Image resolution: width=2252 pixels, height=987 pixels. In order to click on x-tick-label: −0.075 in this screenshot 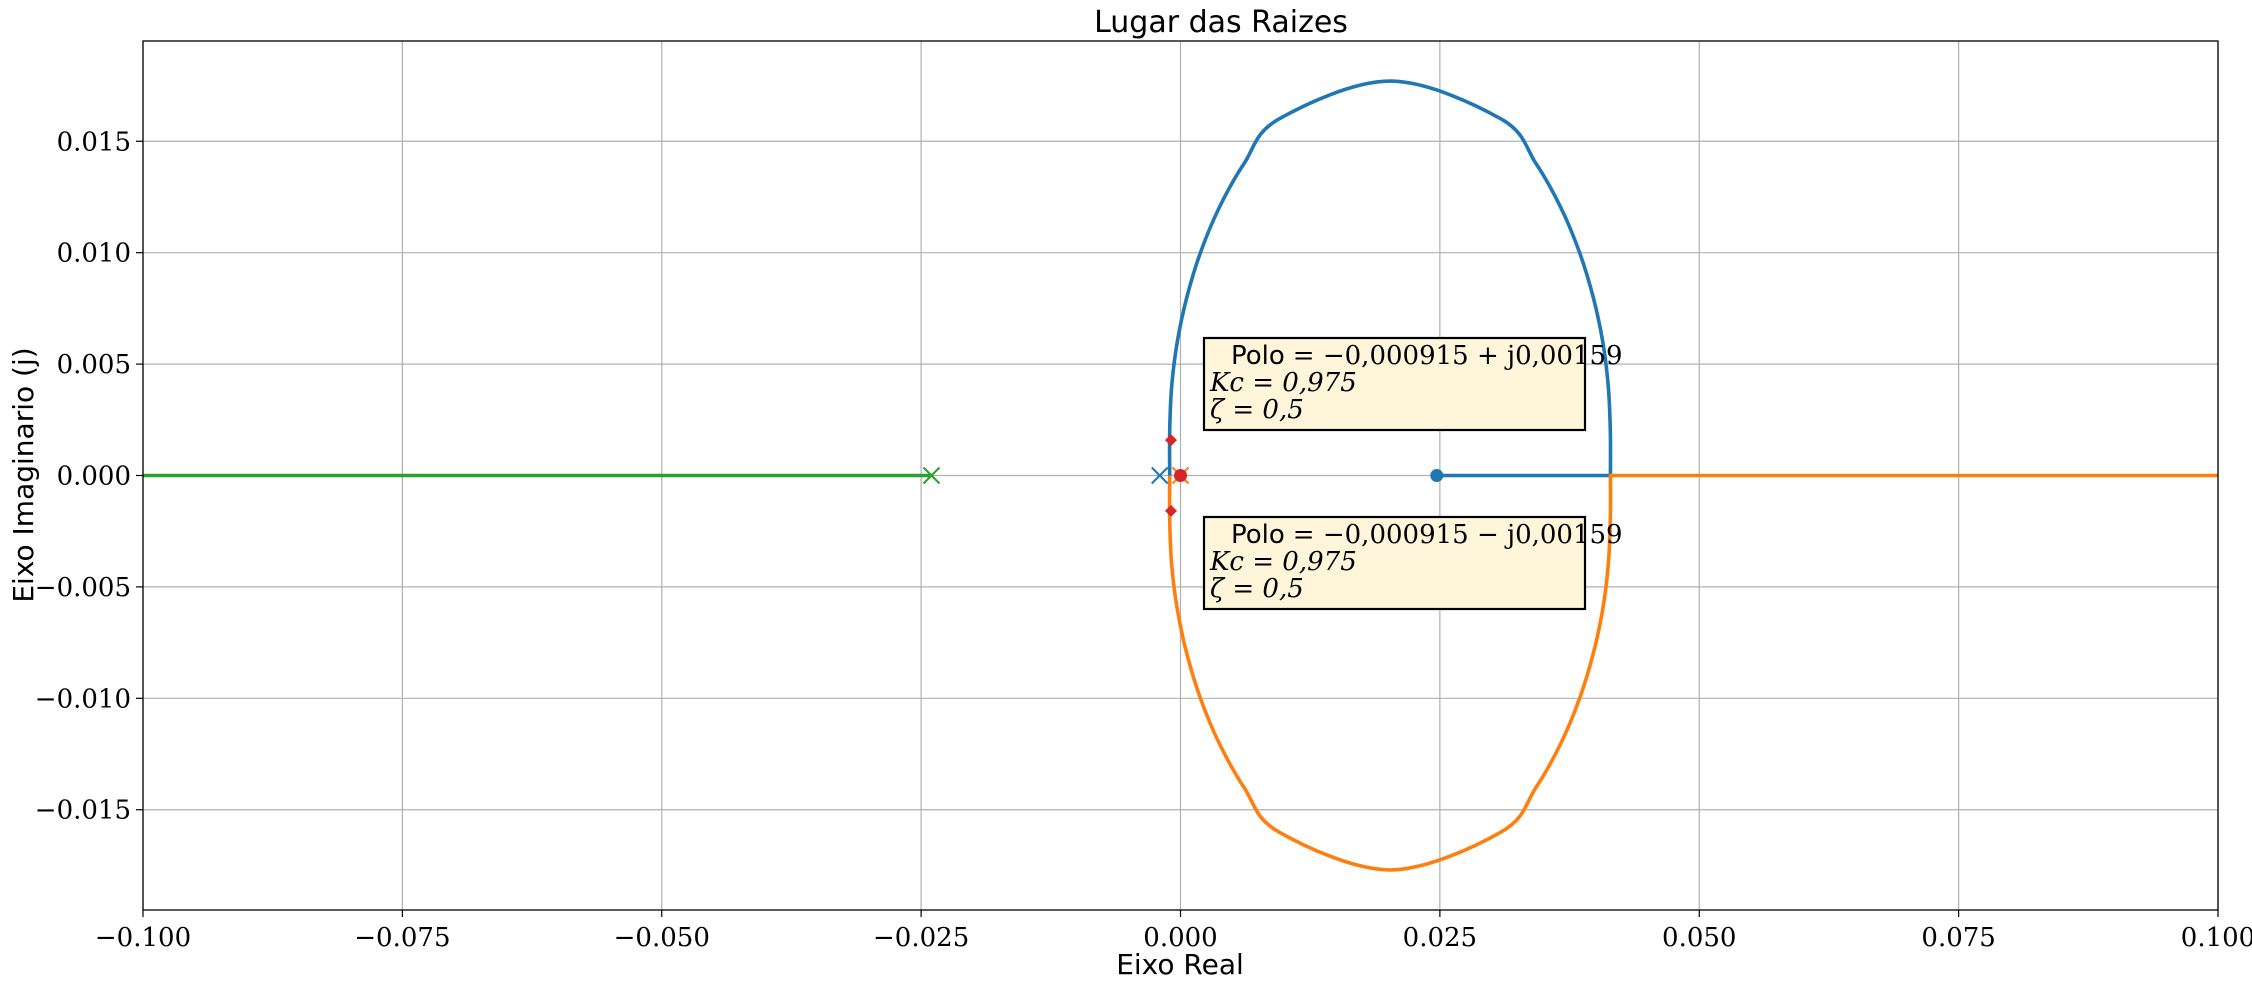, I will do `click(402, 938)`.